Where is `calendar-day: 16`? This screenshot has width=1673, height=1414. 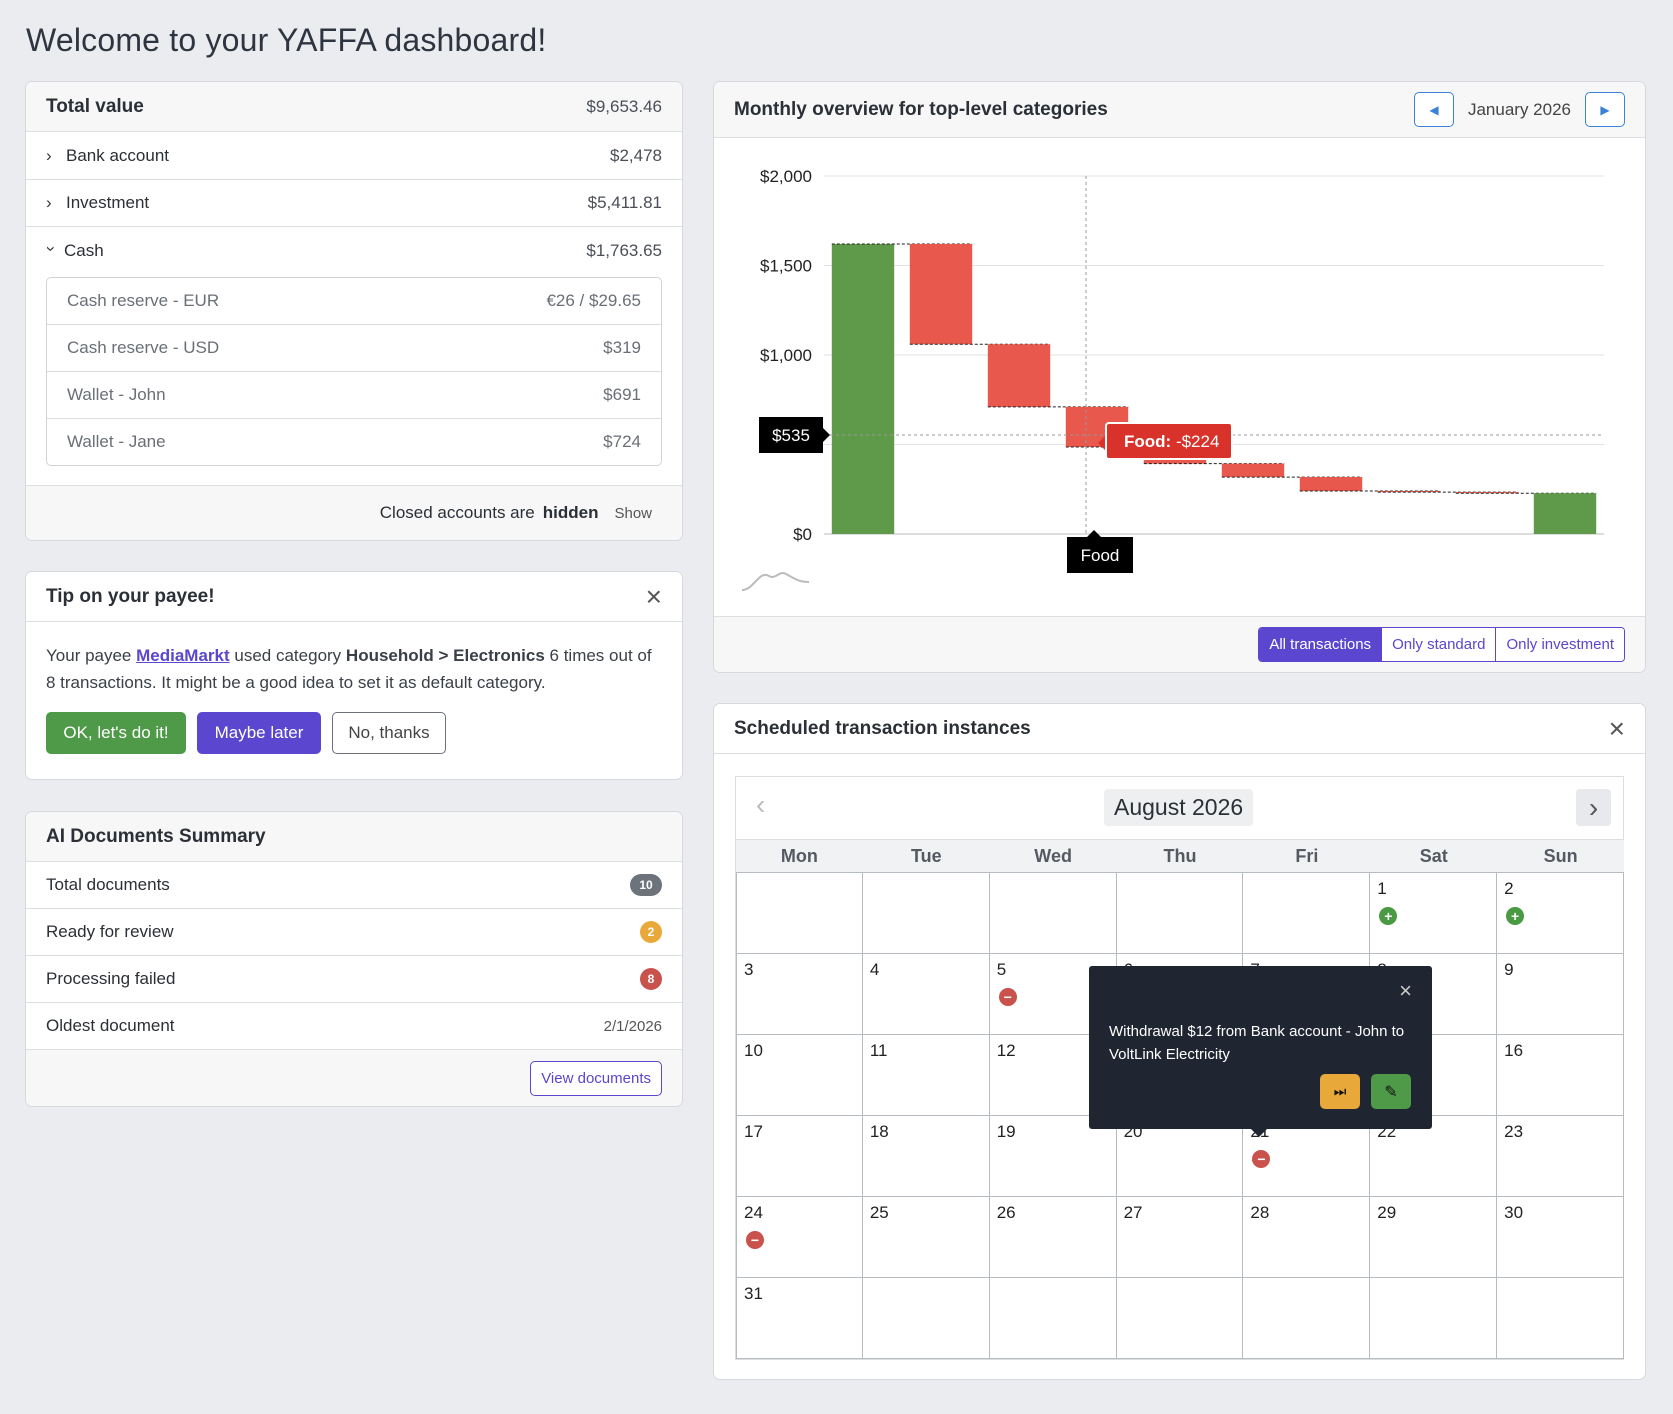
calendar-day: 16 is located at coordinates (1560, 1075).